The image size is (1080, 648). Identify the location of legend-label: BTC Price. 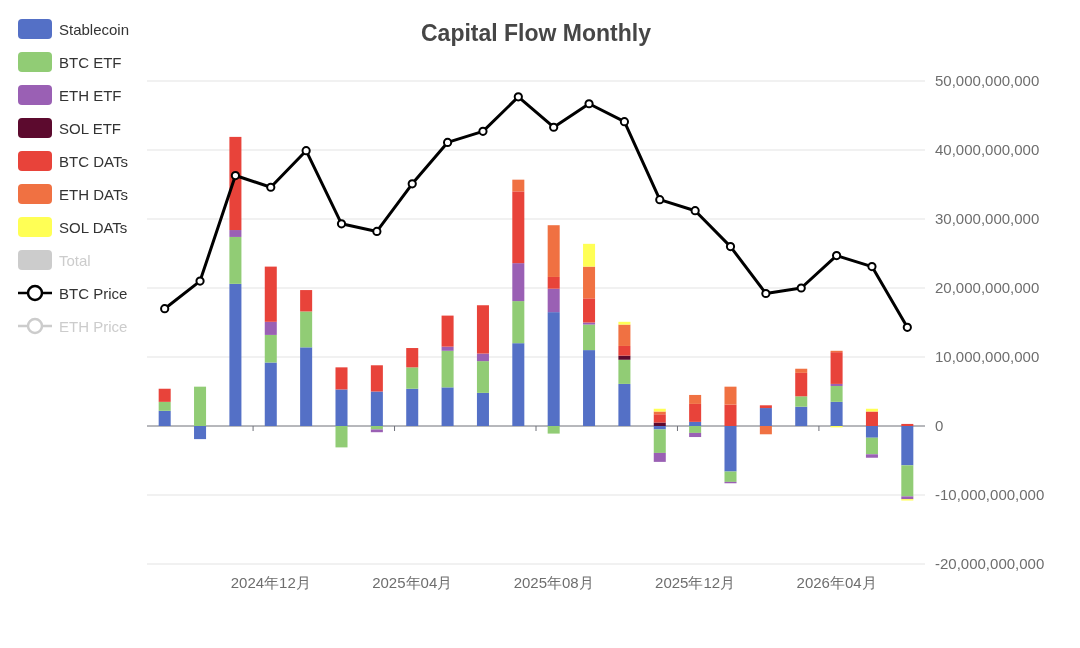
(93, 293).